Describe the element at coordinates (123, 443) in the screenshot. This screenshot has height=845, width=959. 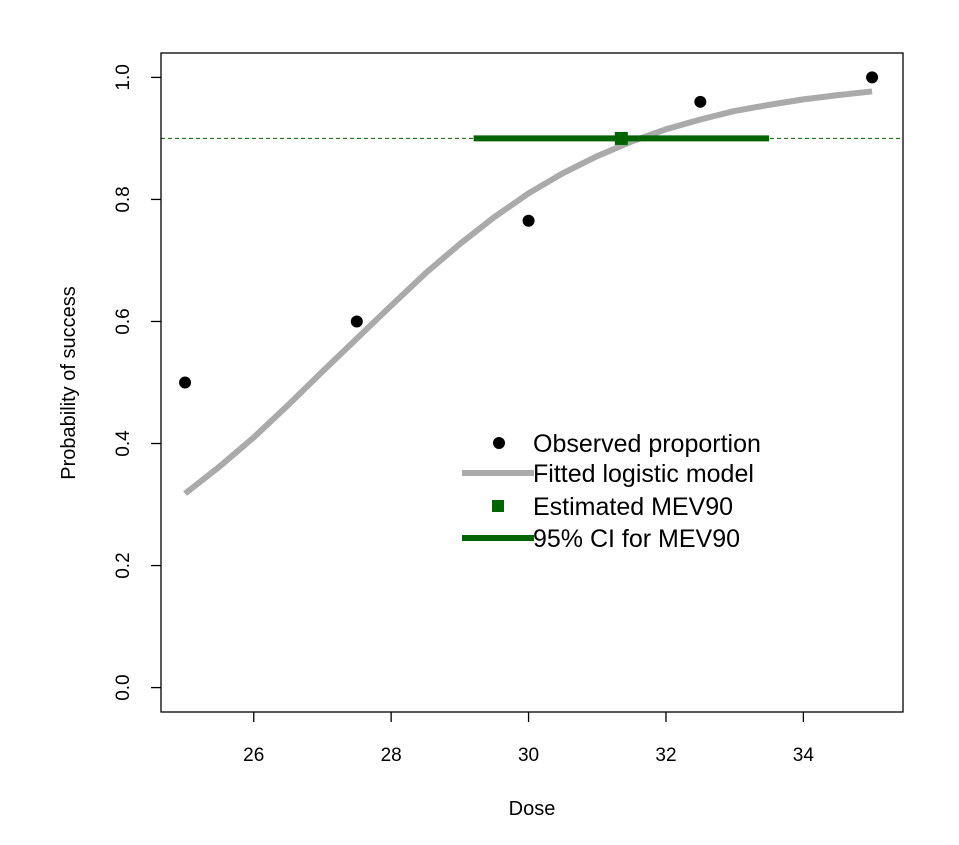
I see `y-tick-label: 0.4` at that location.